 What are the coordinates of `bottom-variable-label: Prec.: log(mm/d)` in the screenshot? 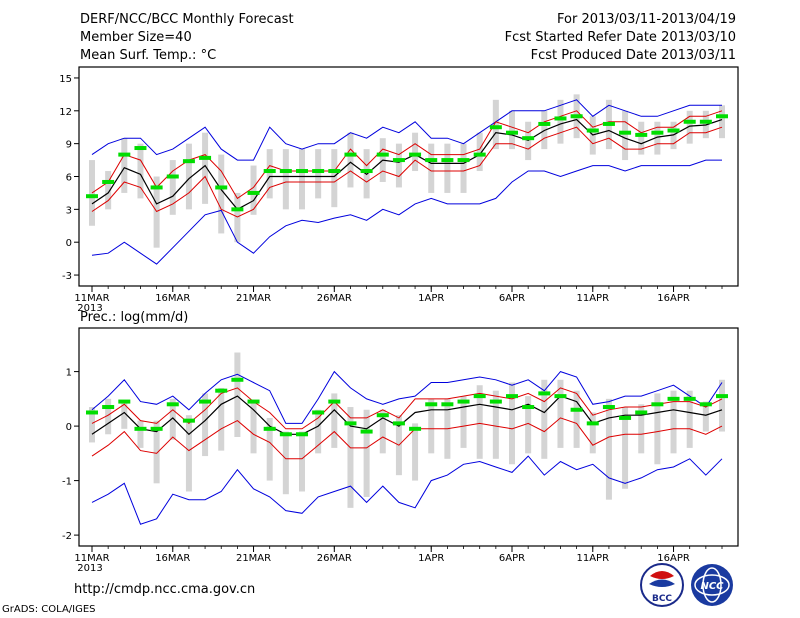 It's located at (134, 317).